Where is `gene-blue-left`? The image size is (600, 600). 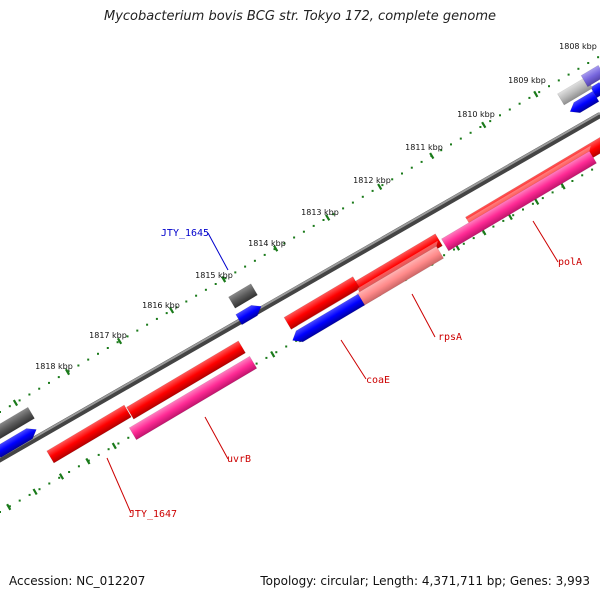
gene-blue-left is located at coordinates (19, 440).